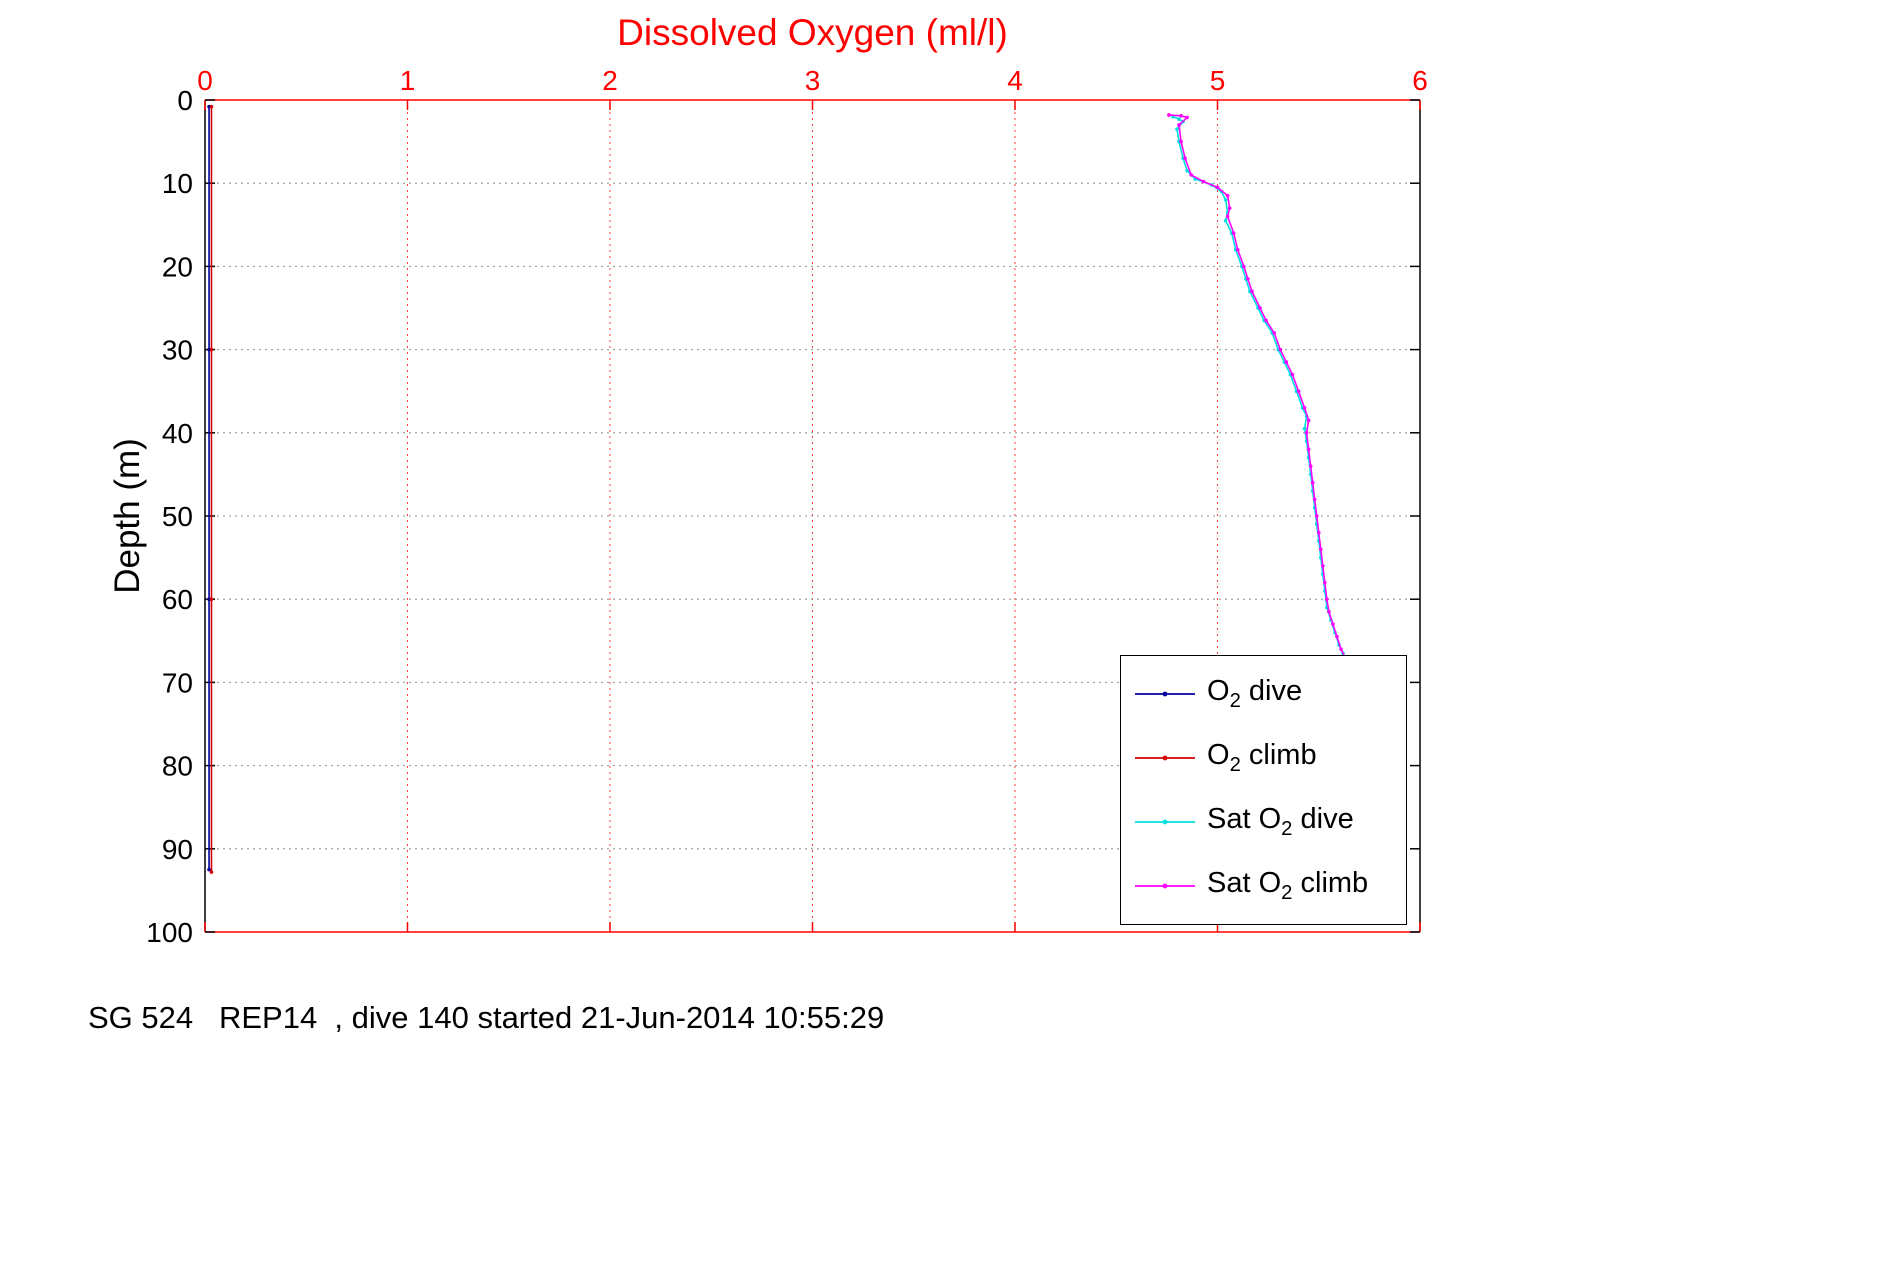 The image size is (1891, 1262). I want to click on legend-label: O2 dive, so click(1255, 693).